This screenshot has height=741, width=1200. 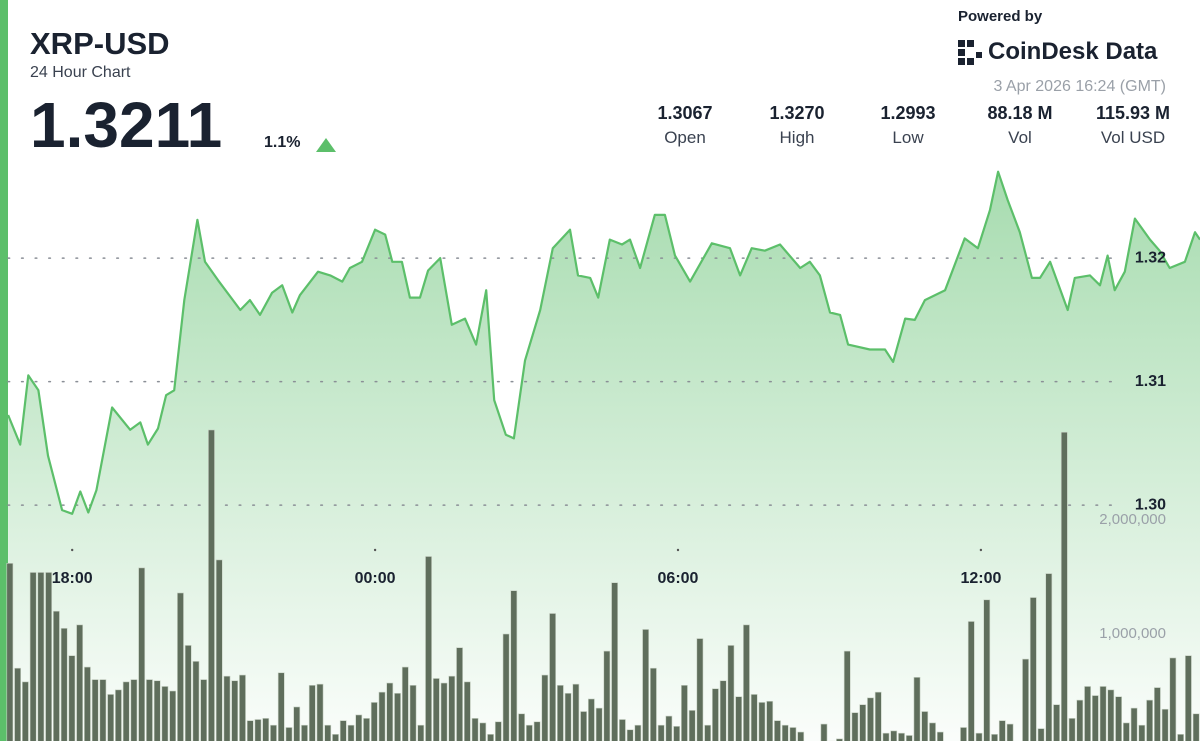 I want to click on y2-tick-label: 1,000,000, so click(x=1132, y=633).